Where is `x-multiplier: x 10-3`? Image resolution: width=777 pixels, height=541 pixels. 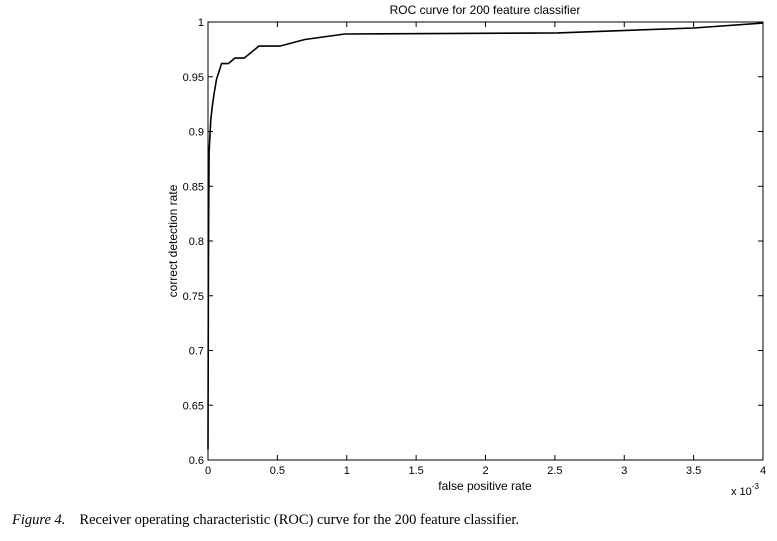 x-multiplier: x 10-3 is located at coordinates (745, 490).